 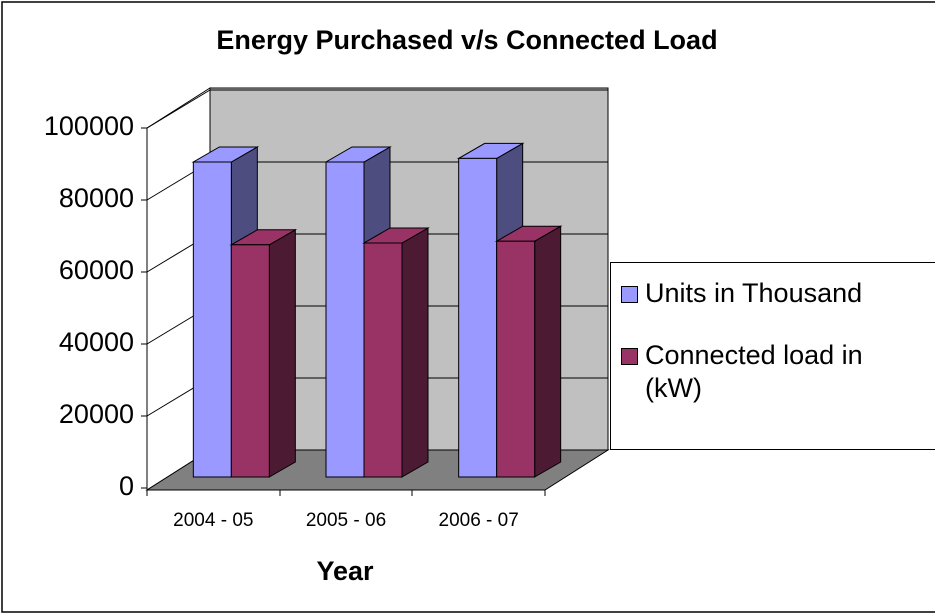 I want to click on legend-label: Connected load in (kW), so click(x=754, y=371).